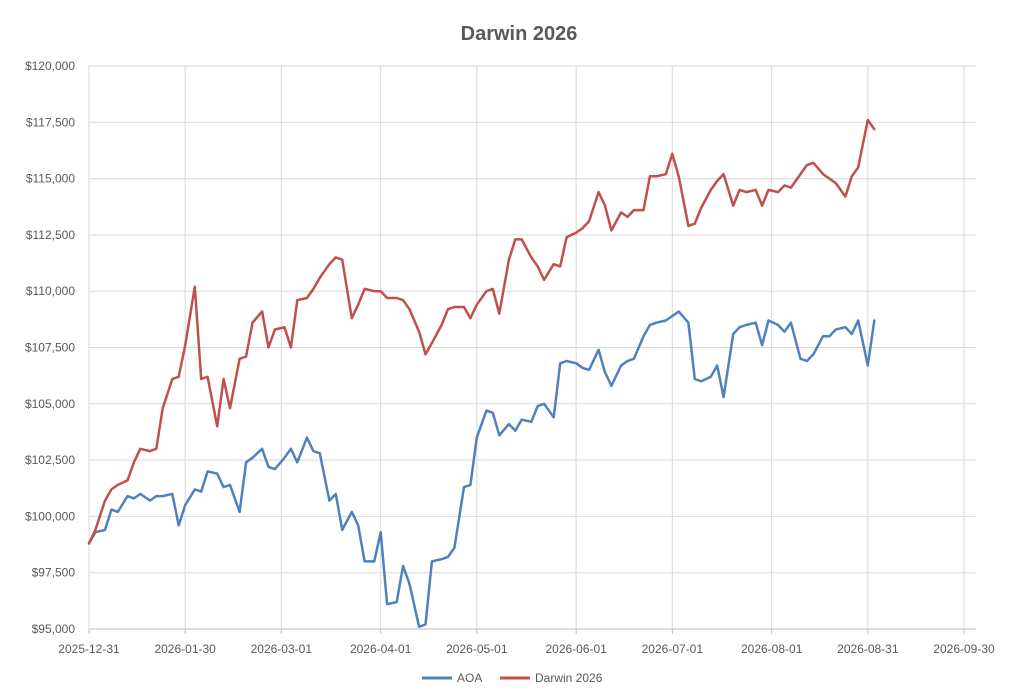  Describe the element at coordinates (772, 649) in the screenshot. I see `x-tick-label: 2026-08-01` at that location.